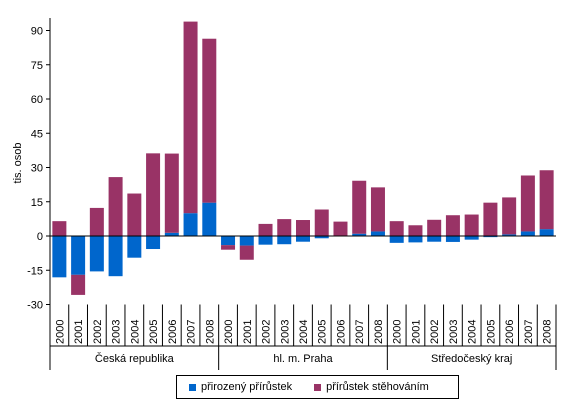 The height and width of the screenshot is (409, 568). I want to click on legend-swatch-natural, so click(192, 387).